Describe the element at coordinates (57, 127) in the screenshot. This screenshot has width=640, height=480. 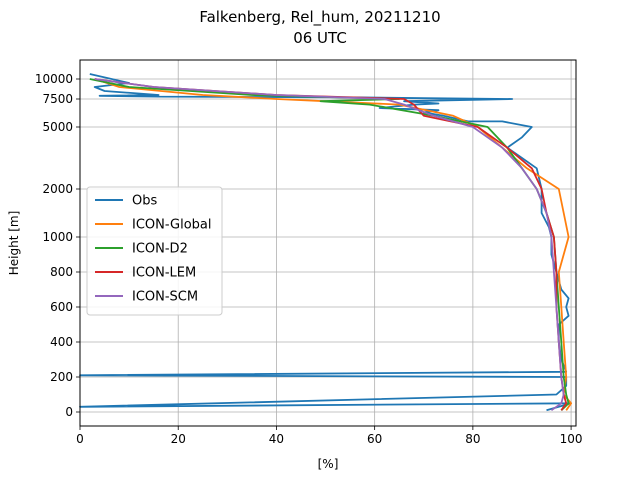
I see `y-tick-label: 5000` at that location.